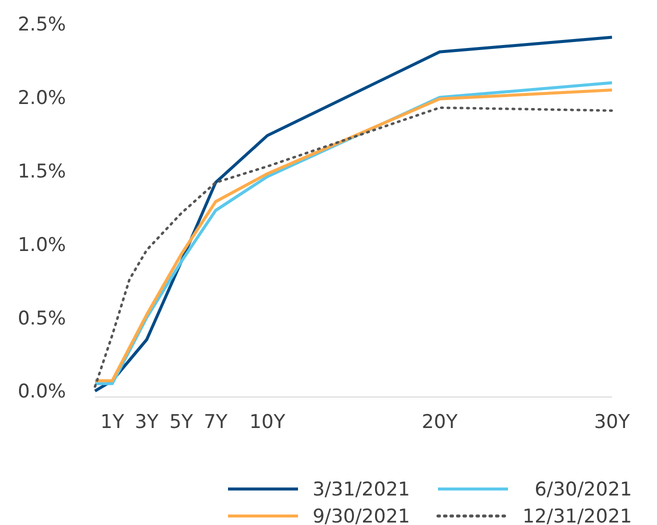 The width and height of the screenshot is (657, 525). What do you see at coordinates (42, 25) in the screenshot?
I see `y-tick-label: 2.5%` at bounding box center [42, 25].